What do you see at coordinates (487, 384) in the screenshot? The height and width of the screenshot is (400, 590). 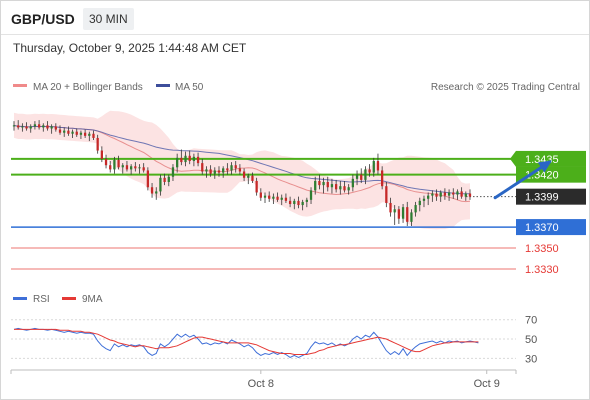 I see `time-tick-label: Oct 9` at bounding box center [487, 384].